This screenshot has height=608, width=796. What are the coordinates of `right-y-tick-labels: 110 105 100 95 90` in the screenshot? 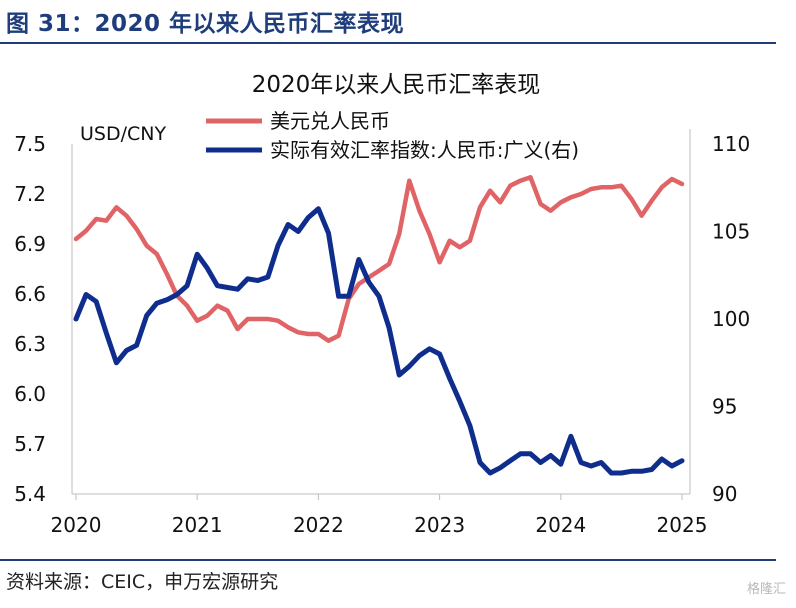 It's located at (731, 319).